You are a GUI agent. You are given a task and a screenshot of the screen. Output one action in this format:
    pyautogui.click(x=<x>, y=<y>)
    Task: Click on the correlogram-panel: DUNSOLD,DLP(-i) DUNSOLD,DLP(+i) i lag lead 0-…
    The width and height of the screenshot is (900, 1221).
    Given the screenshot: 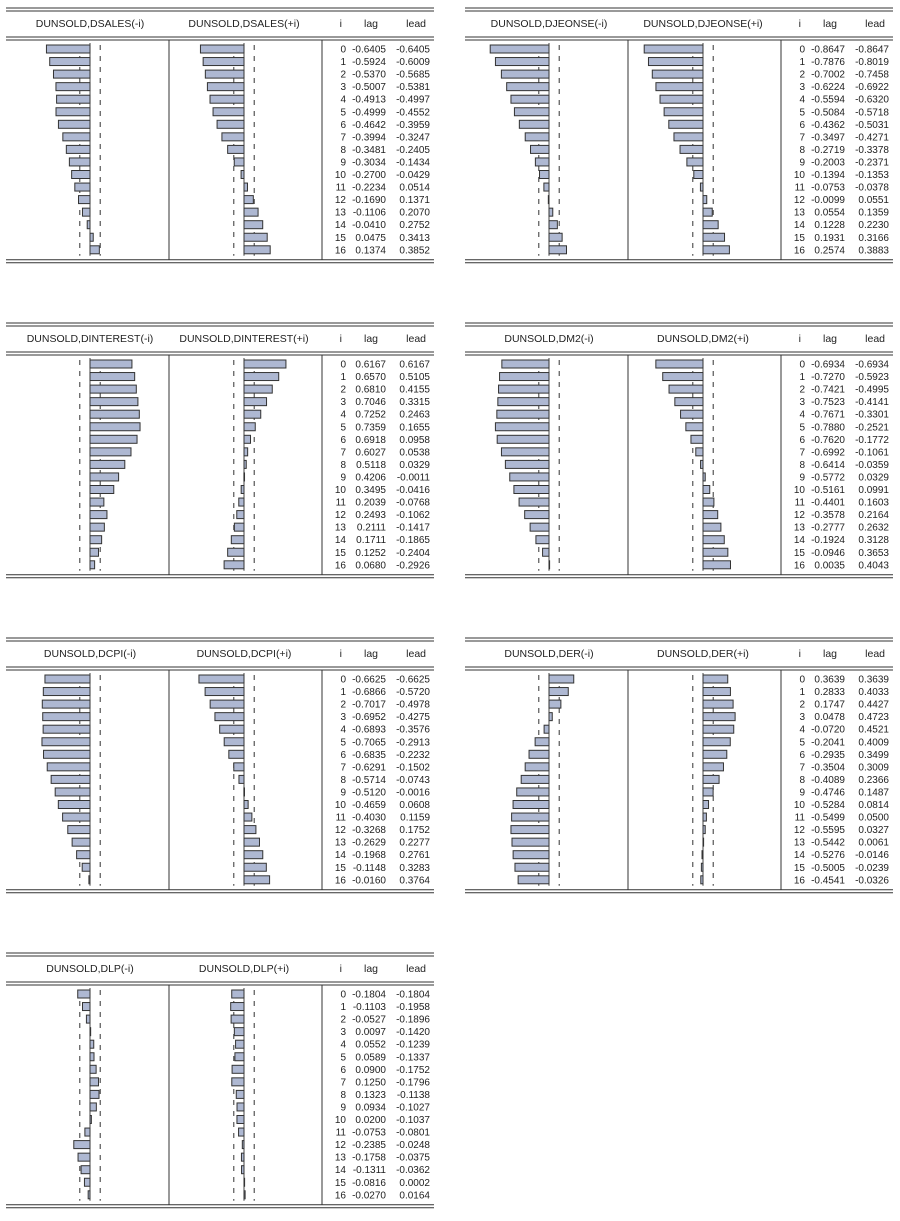 What is the action you would take?
    pyautogui.click(x=221, y=1081)
    